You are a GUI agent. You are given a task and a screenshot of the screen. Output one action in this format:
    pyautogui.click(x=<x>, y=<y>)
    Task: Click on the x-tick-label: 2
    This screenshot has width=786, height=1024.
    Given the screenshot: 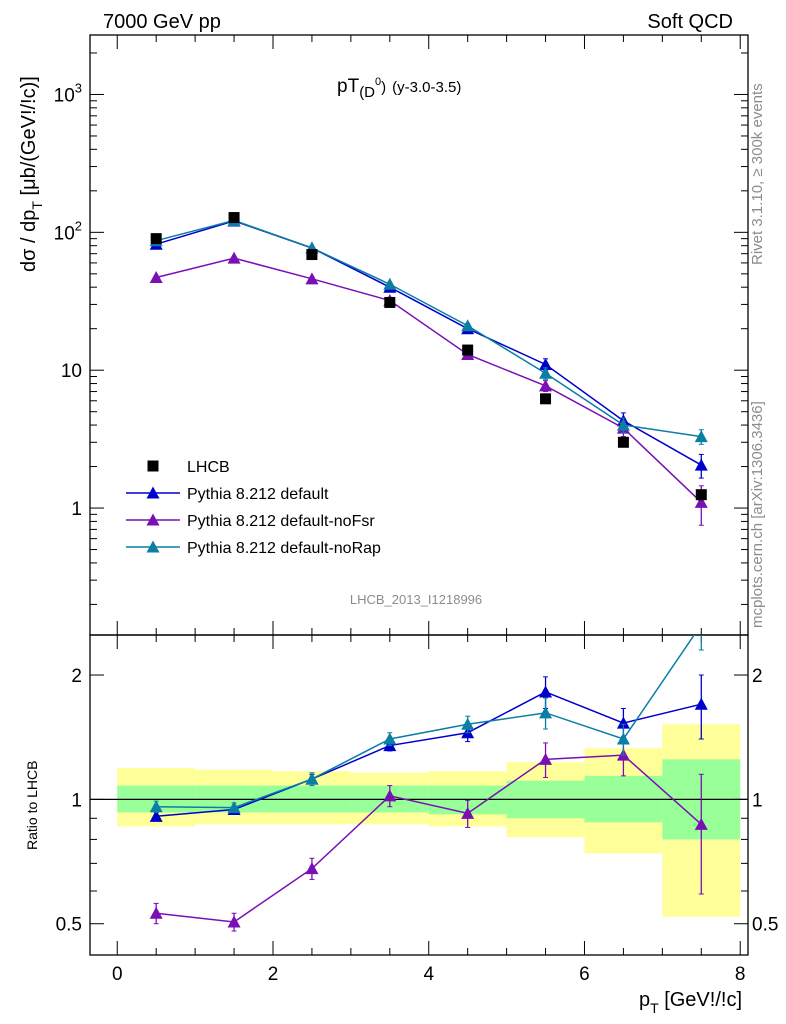 What is the action you would take?
    pyautogui.click(x=273, y=974)
    